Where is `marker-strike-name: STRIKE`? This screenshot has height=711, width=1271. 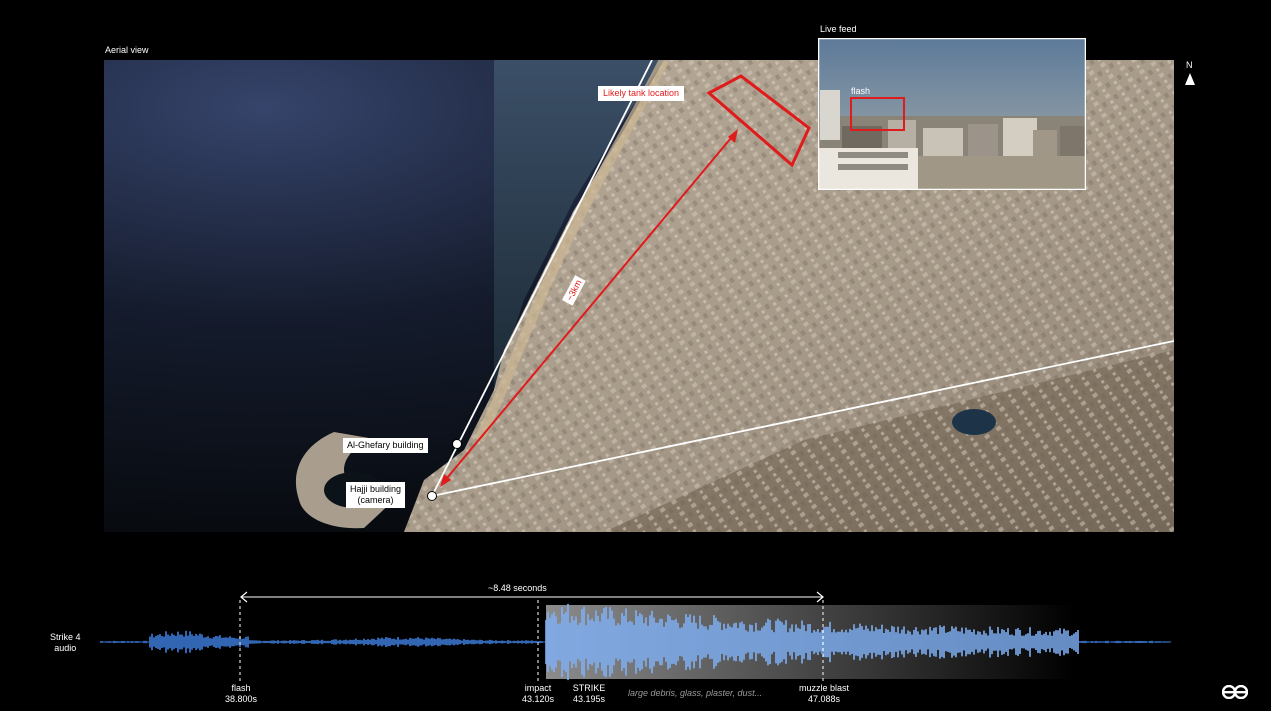 marker-strike-name: STRIKE is located at coordinates (589, 688).